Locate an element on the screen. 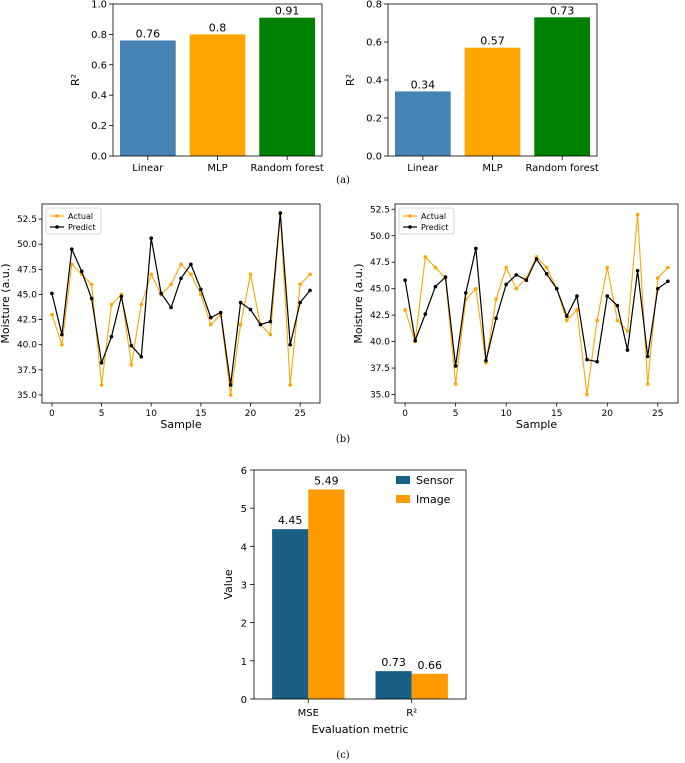  plot-frame is located at coordinates (181, 303).